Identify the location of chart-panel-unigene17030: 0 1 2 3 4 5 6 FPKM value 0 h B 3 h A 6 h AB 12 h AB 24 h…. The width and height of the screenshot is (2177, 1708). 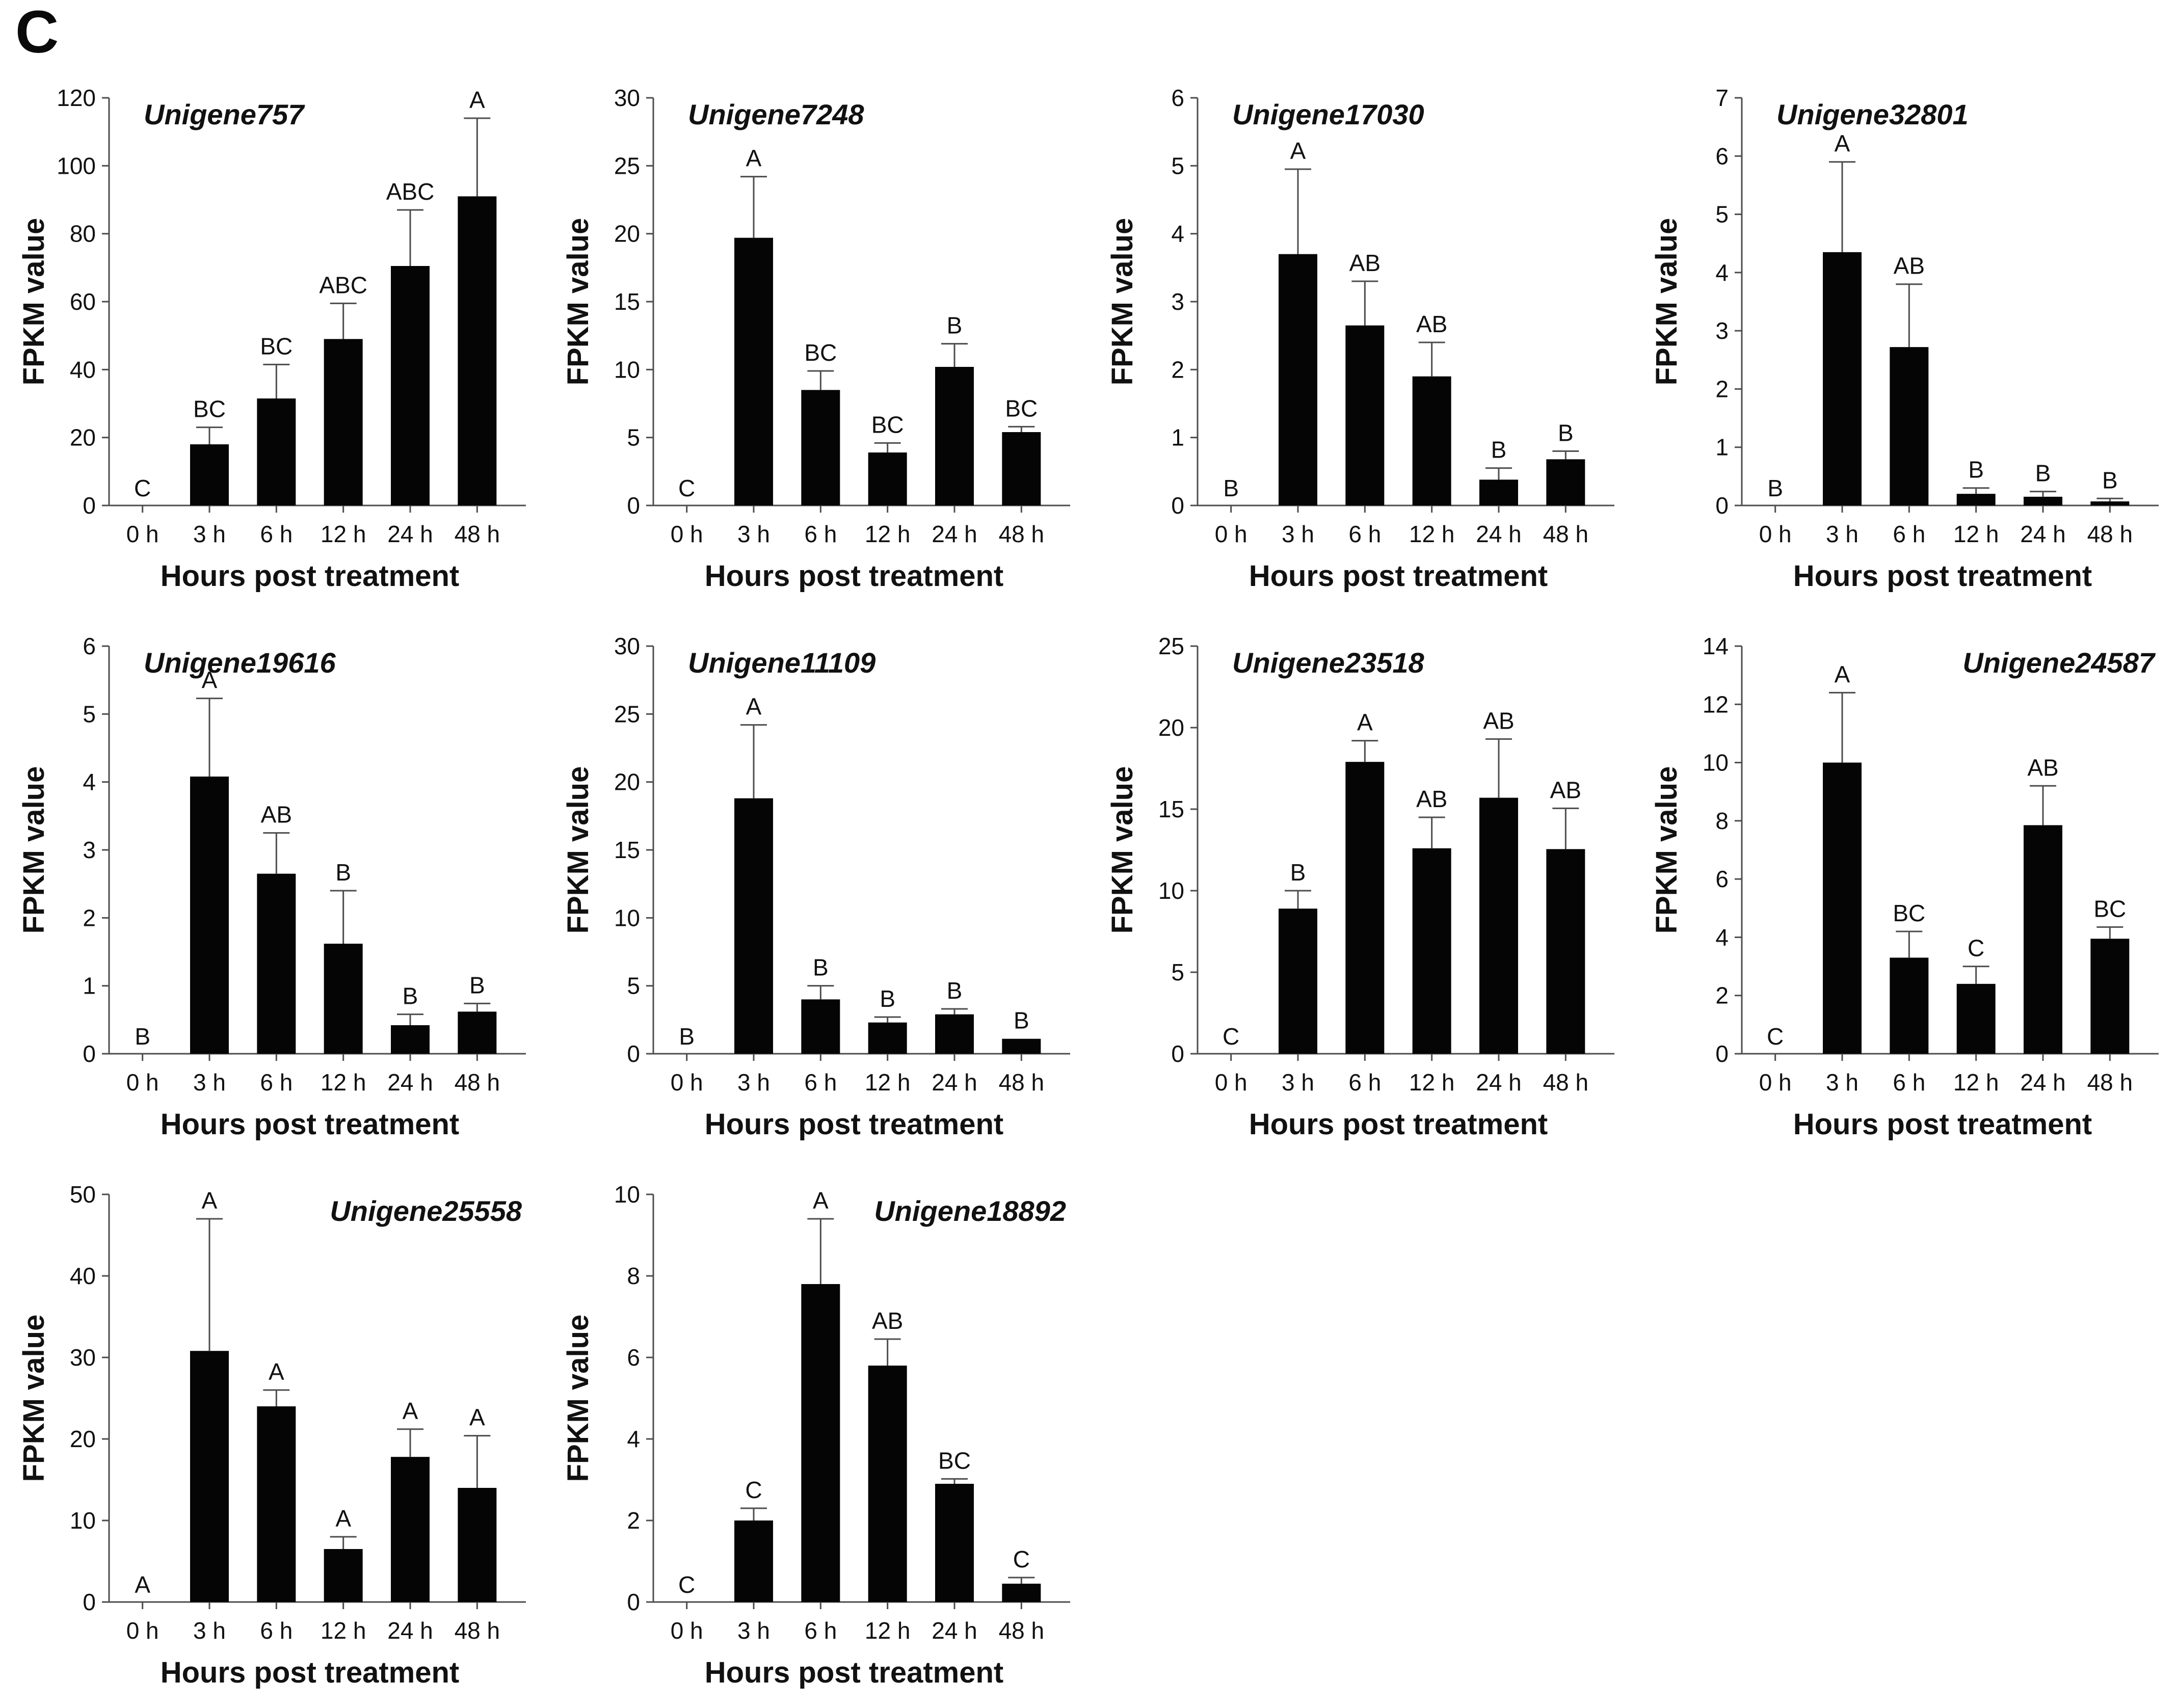
(1378, 336).